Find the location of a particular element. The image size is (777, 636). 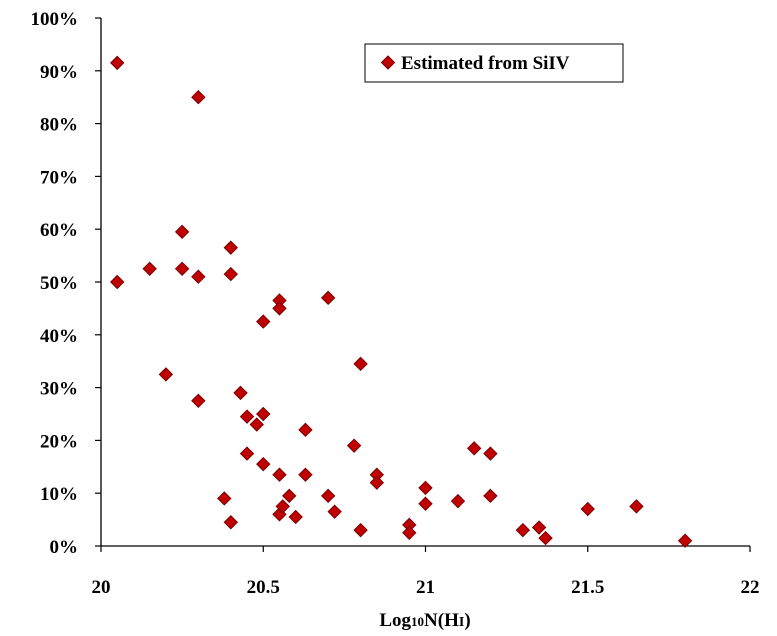

y-tick-label: 100% is located at coordinates (55, 19).